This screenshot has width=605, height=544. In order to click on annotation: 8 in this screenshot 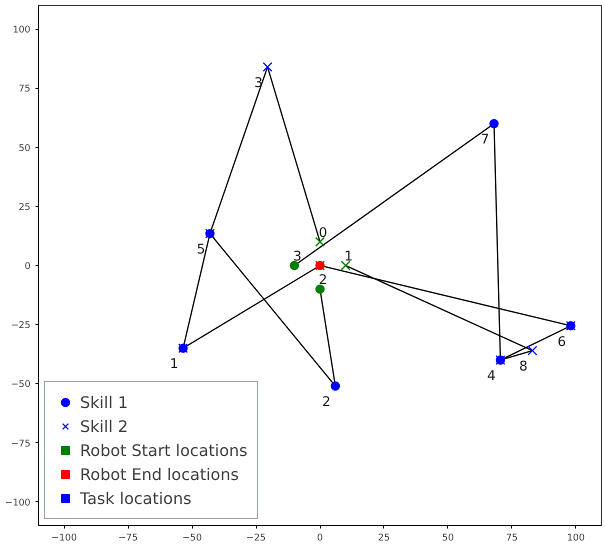, I will do `click(523, 367)`.